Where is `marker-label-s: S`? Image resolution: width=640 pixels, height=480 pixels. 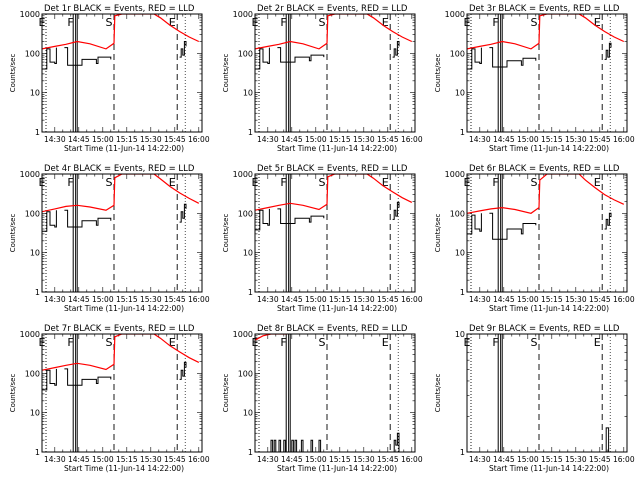 marker-label-s: S is located at coordinates (109, 342).